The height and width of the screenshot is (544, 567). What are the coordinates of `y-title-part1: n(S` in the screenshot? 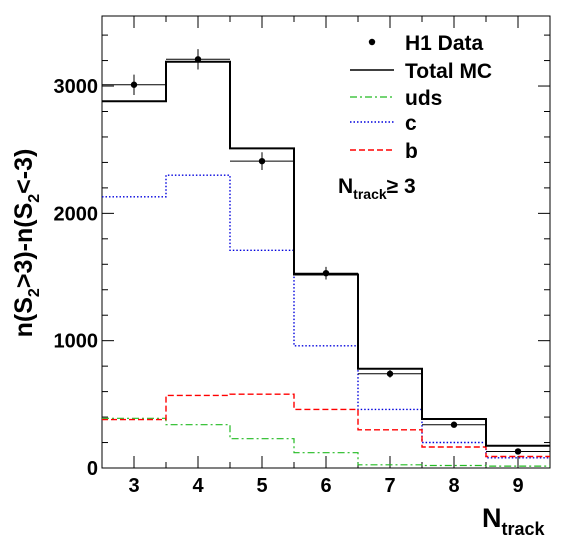 It's located at (24, 317).